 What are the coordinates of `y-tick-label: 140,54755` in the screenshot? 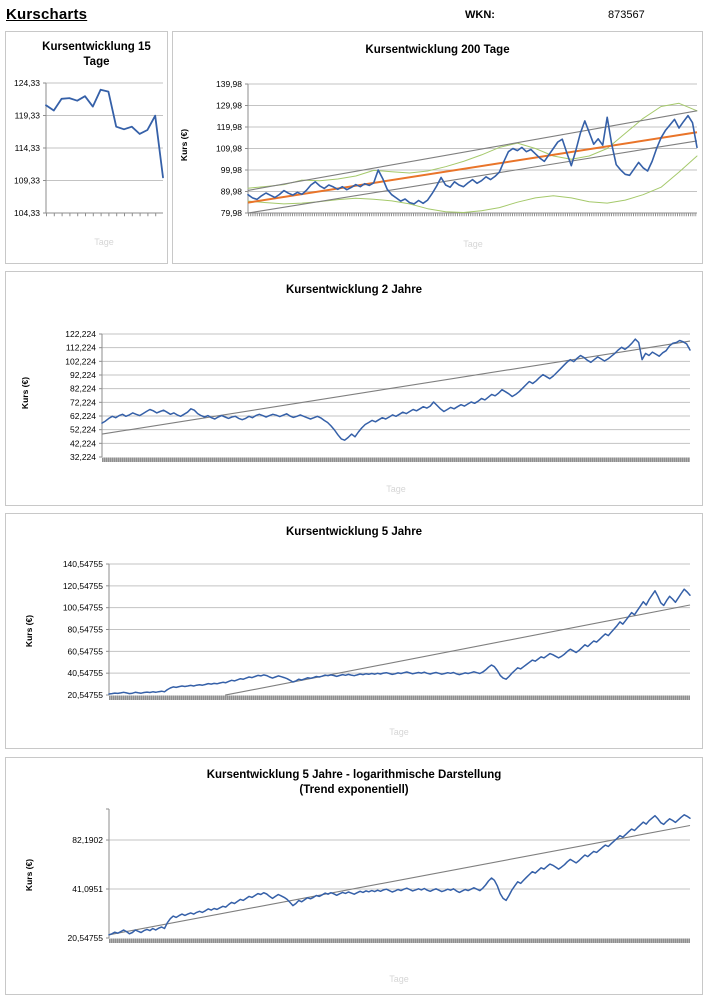 It's located at (83, 564).